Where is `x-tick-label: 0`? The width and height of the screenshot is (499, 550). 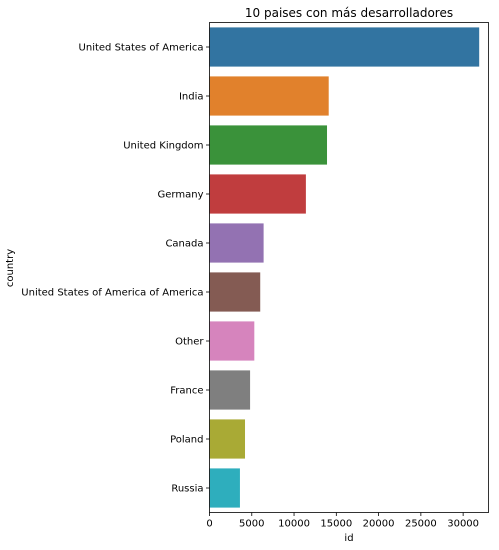 x-tick-label: 0 is located at coordinates (209, 524).